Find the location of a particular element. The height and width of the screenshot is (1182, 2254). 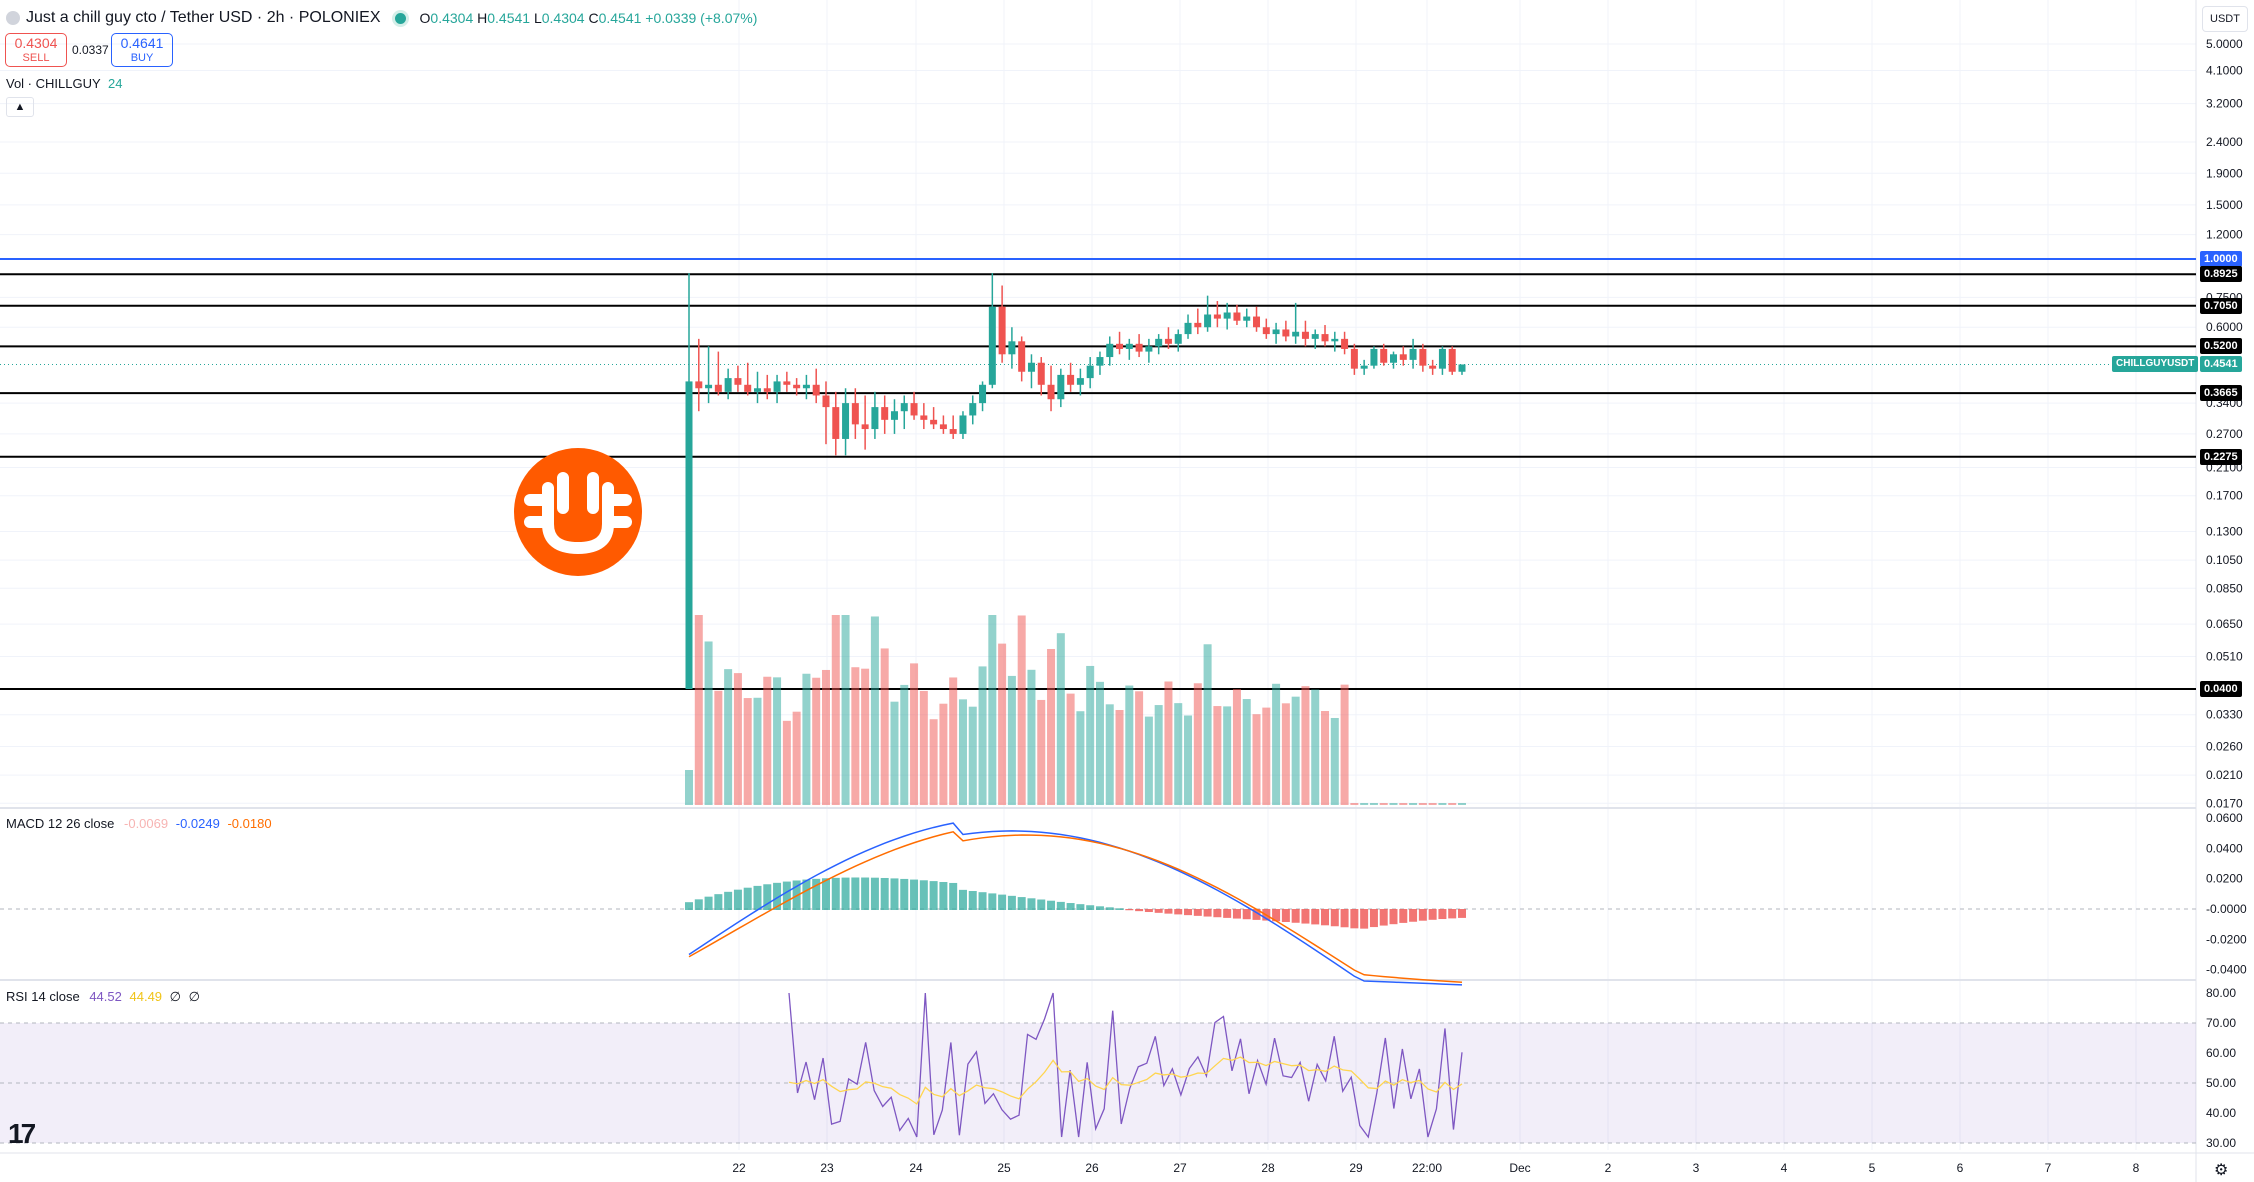

price-tick-label: 0.0260 is located at coordinates (2224, 747).